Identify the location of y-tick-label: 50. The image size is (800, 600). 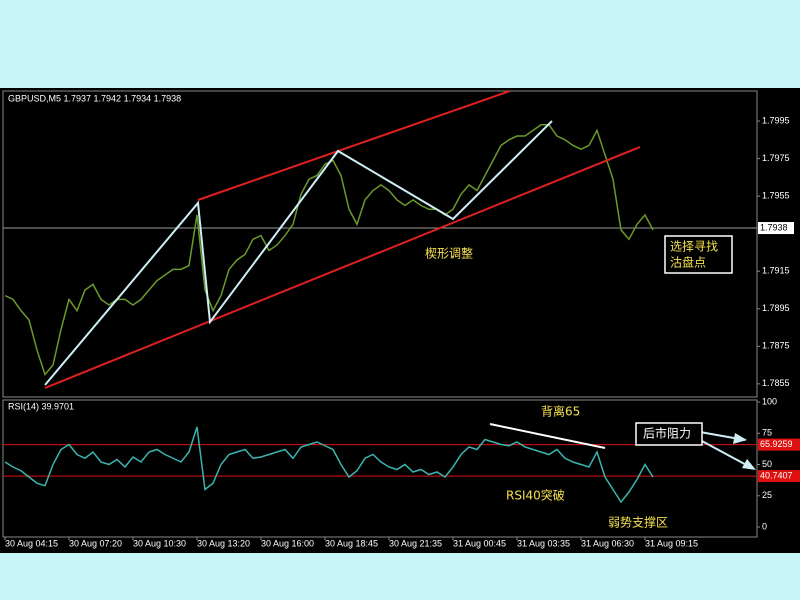
(767, 464).